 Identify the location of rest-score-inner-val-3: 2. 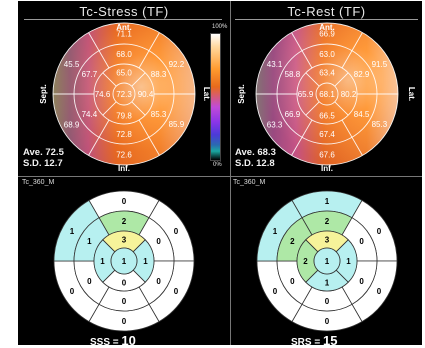
(305, 261).